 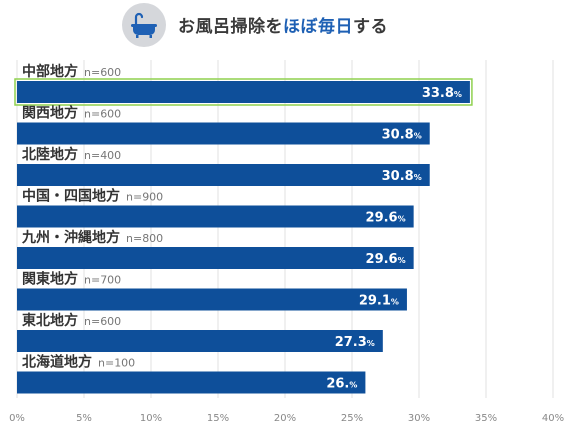 What do you see at coordinates (370, 27) in the screenshot?
I see `title-suffix: する` at bounding box center [370, 27].